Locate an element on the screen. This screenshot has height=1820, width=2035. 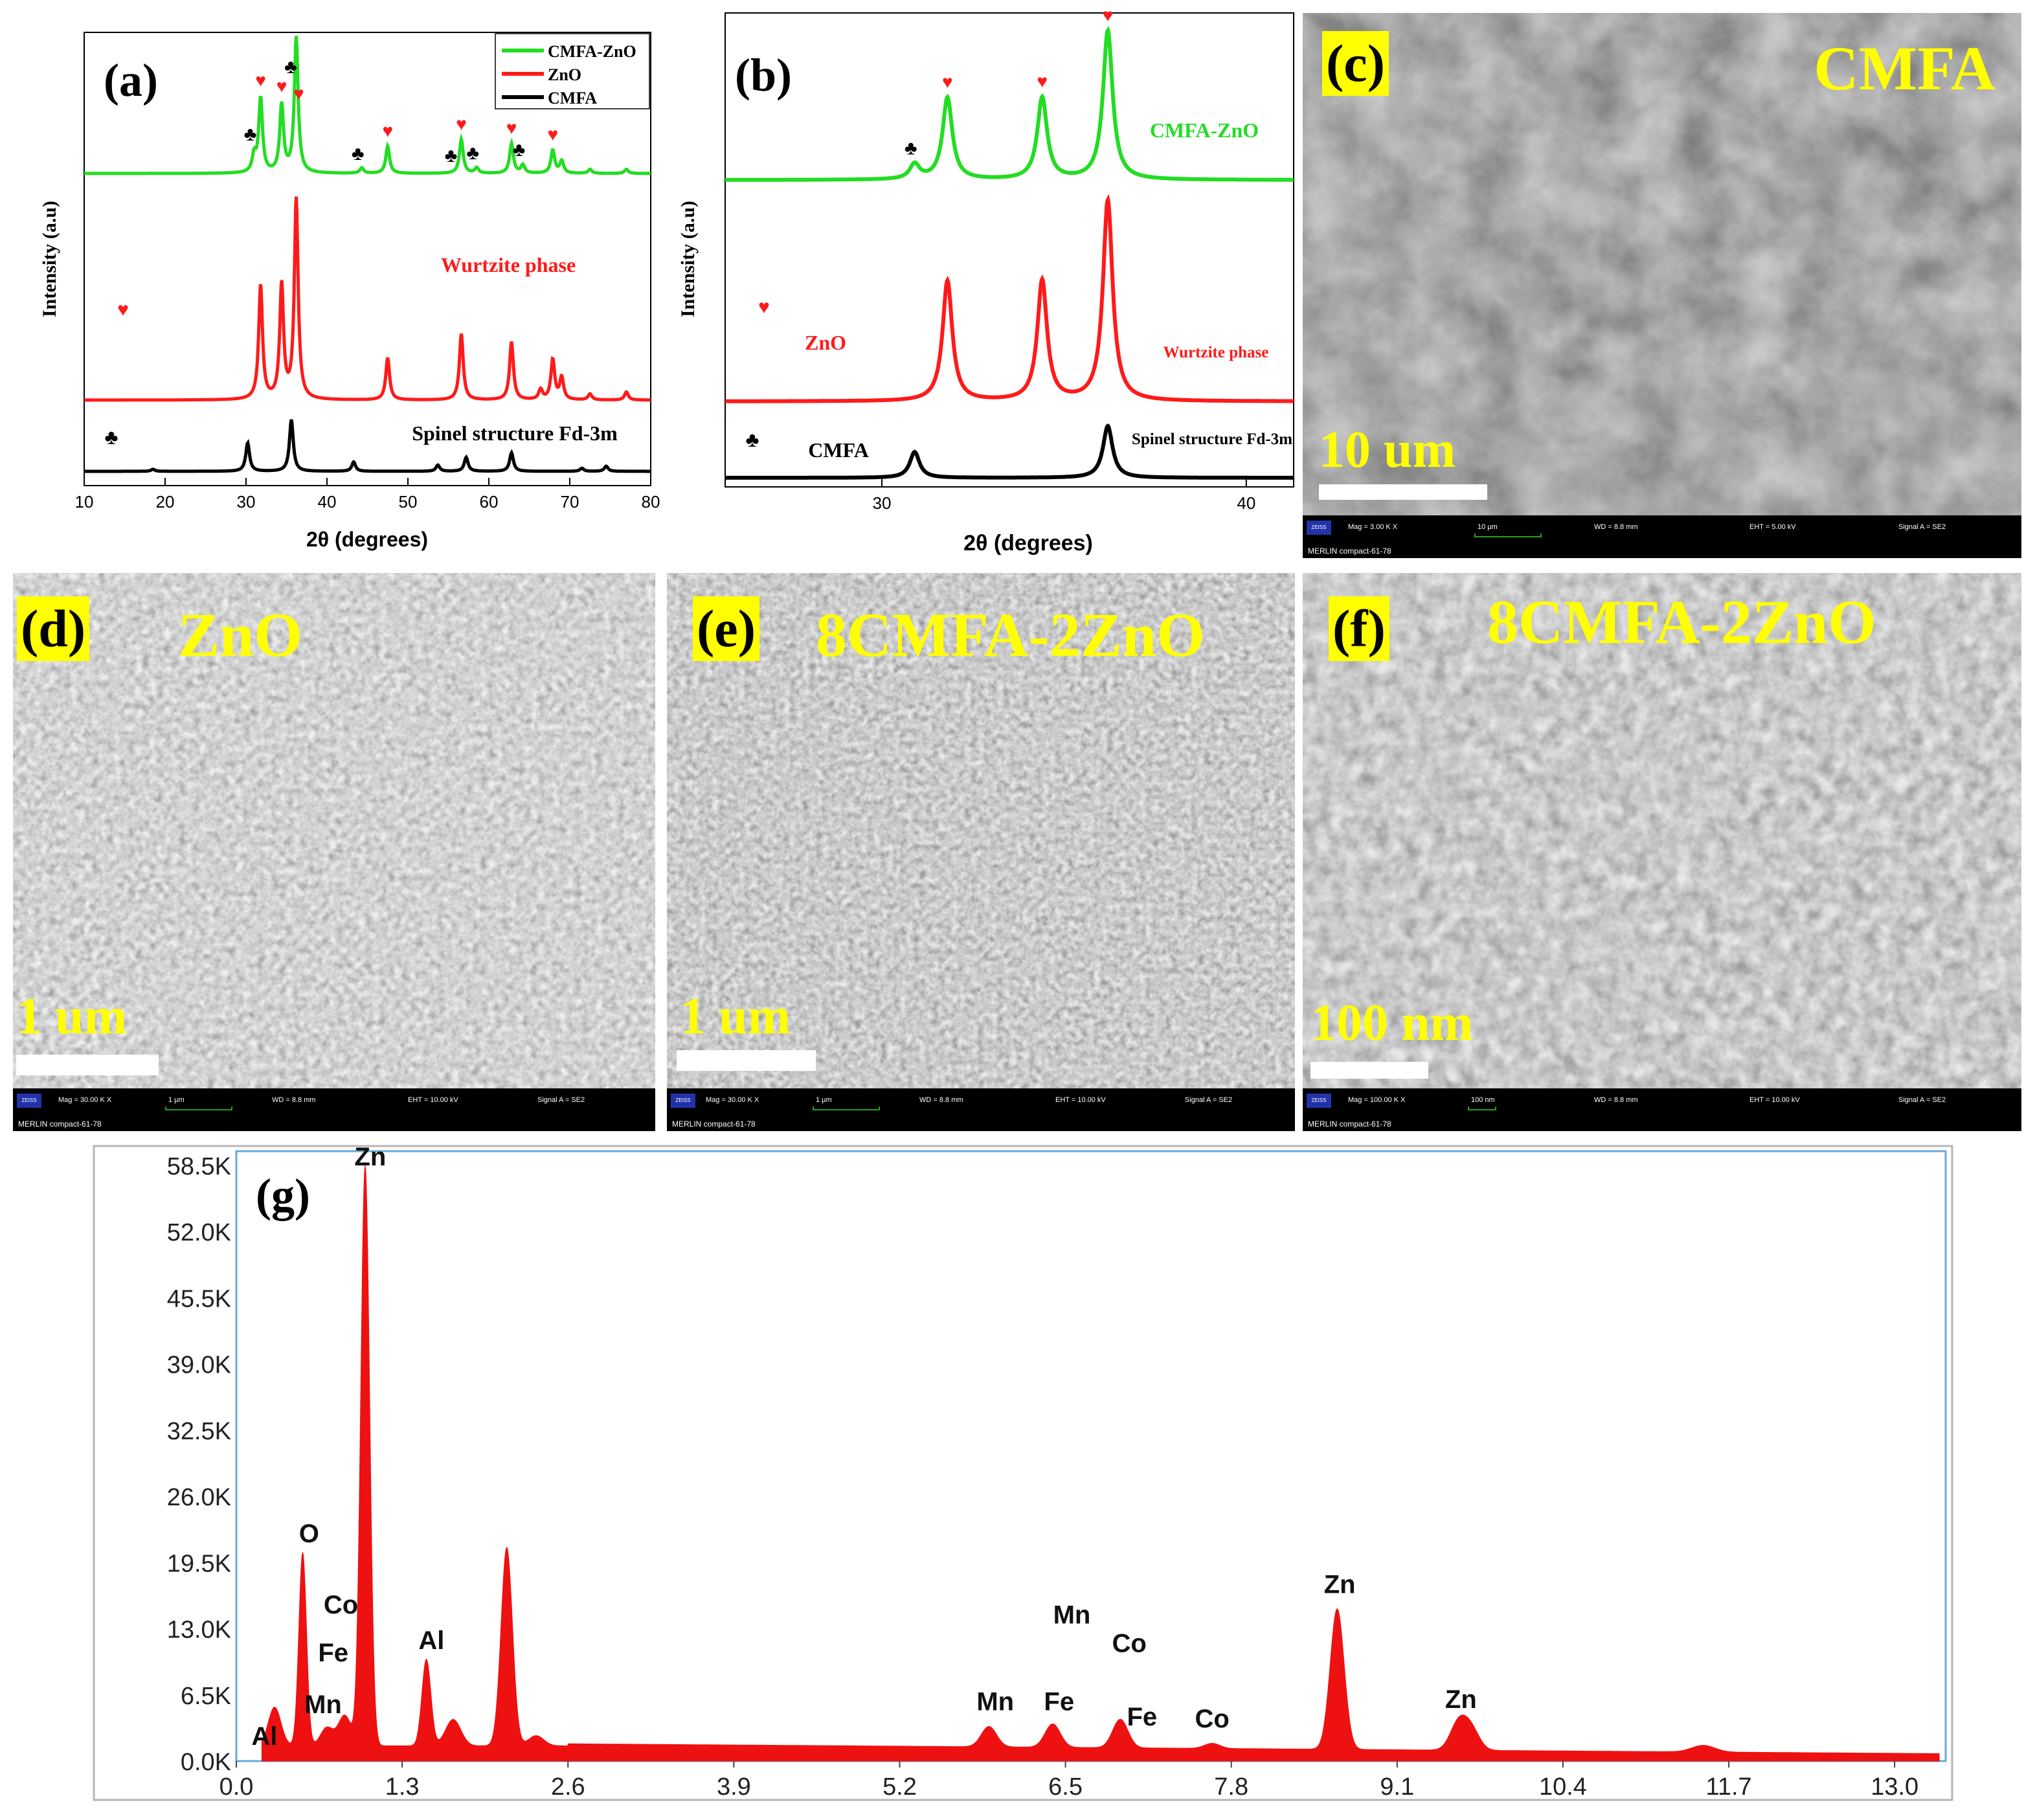
panel-label: (b) is located at coordinates (763, 75).